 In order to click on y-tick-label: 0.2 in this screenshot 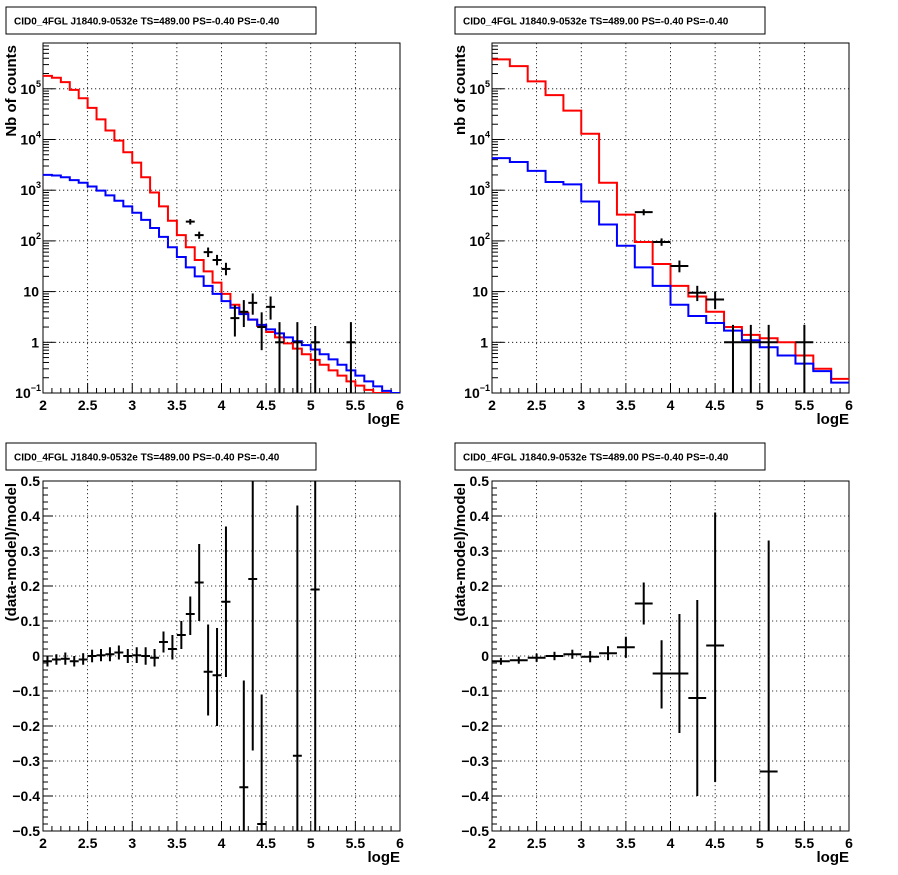, I will do `click(31, 586)`.